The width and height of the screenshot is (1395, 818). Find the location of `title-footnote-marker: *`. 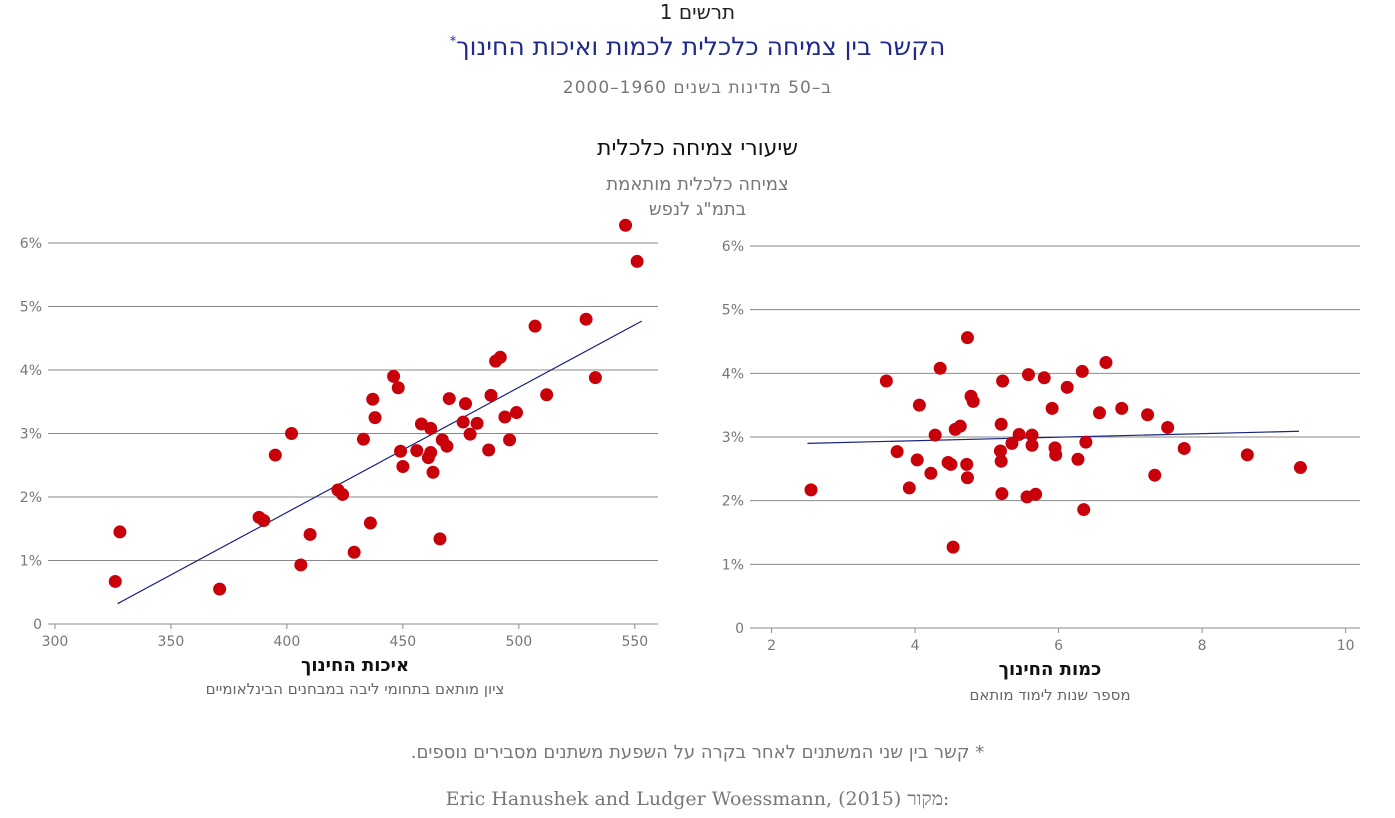

title-footnote-marker: * is located at coordinates (453, 42).